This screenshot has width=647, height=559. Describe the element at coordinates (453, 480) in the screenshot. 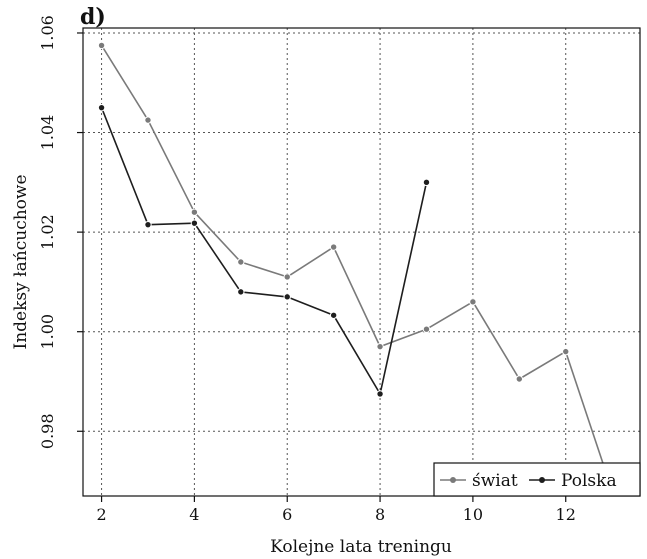

I see `legend-marker-swiat` at that location.